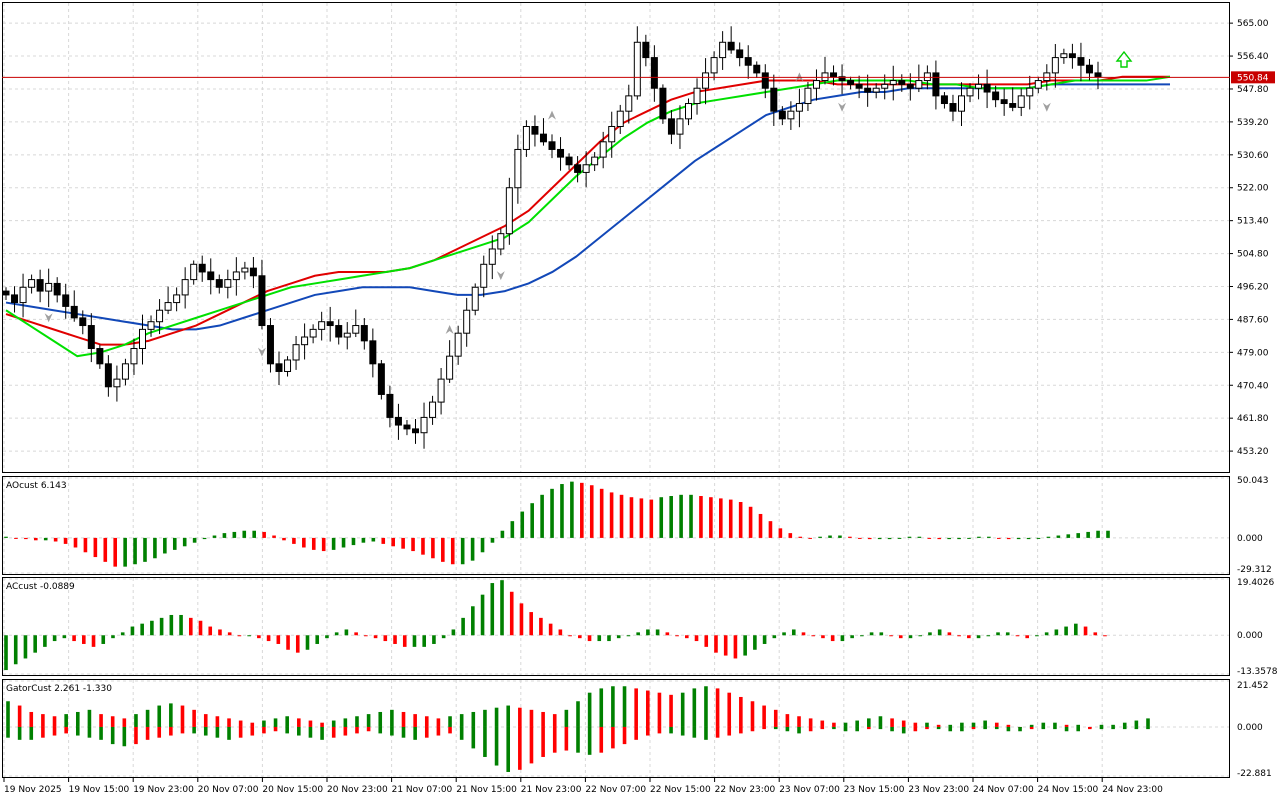 The height and width of the screenshot is (800, 1280). What do you see at coordinates (557, 524) in the screenshot?
I see `ao-histogram` at bounding box center [557, 524].